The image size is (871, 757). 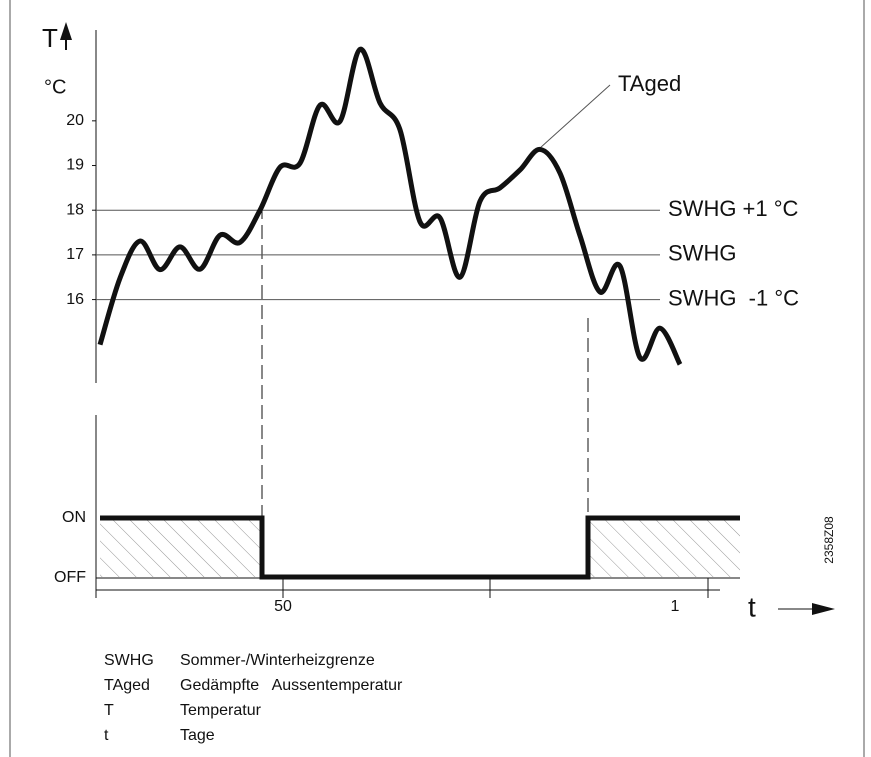 I want to click on legend-key: t, so click(x=106, y=735).